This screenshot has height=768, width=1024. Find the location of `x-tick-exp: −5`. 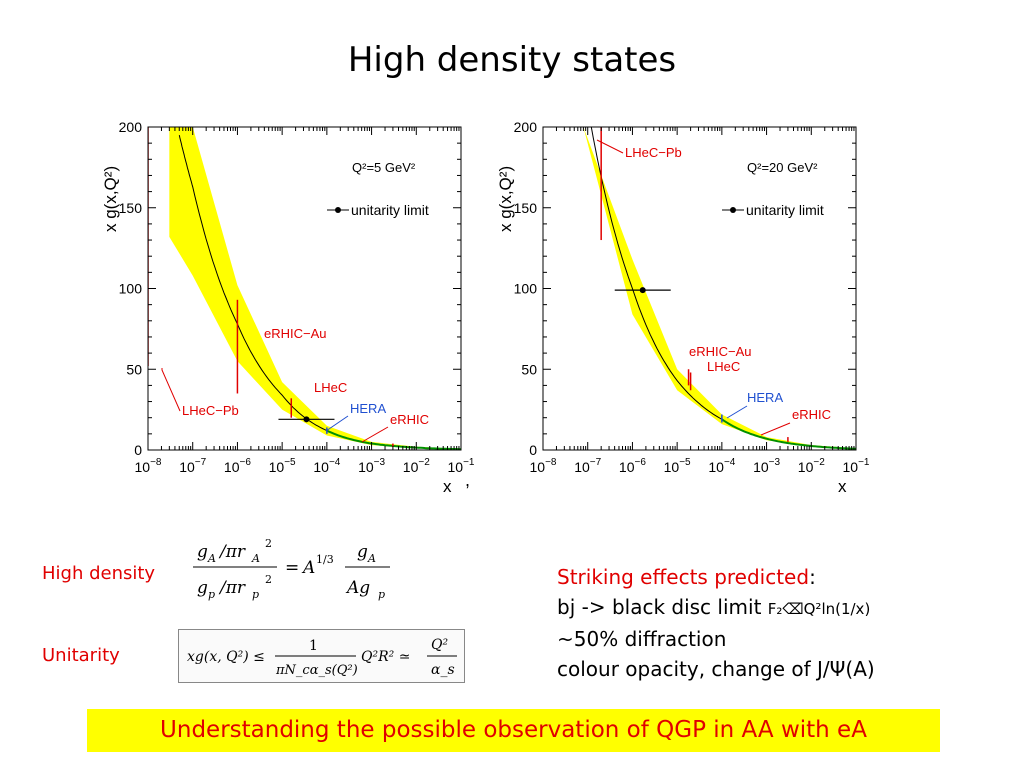

x-tick-exp: −5 is located at coordinates (685, 462).